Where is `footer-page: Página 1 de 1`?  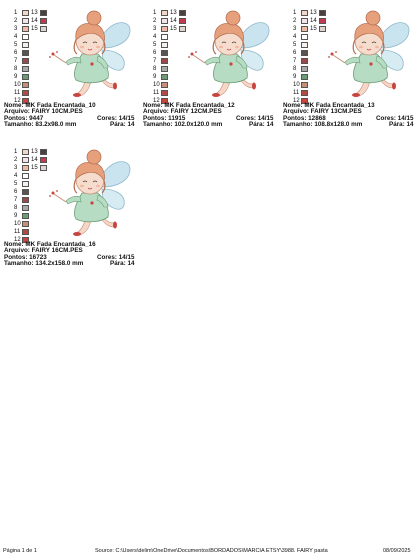
footer-page: Página 1 de 1 is located at coordinates (20, 551).